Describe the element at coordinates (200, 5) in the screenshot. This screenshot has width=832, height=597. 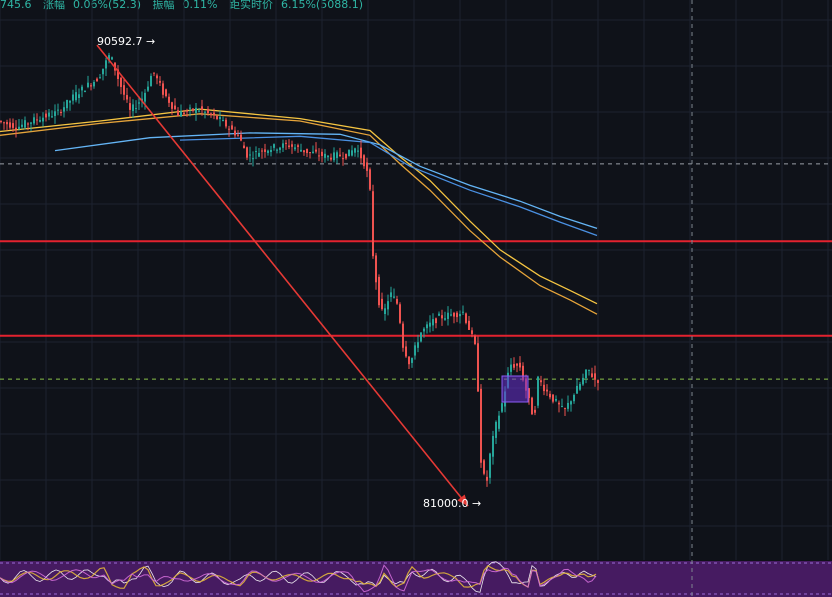
I see `amplitude-value: 0.11%` at that location.